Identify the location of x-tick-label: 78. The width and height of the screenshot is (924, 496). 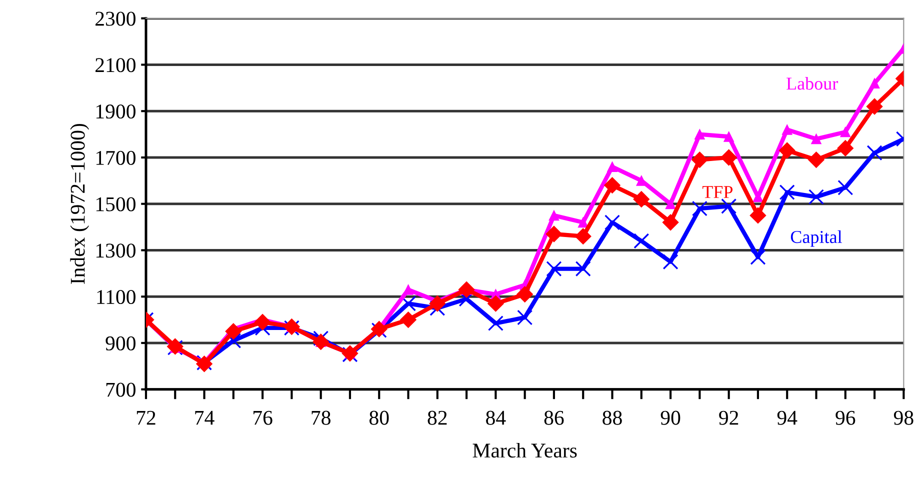
(321, 417).